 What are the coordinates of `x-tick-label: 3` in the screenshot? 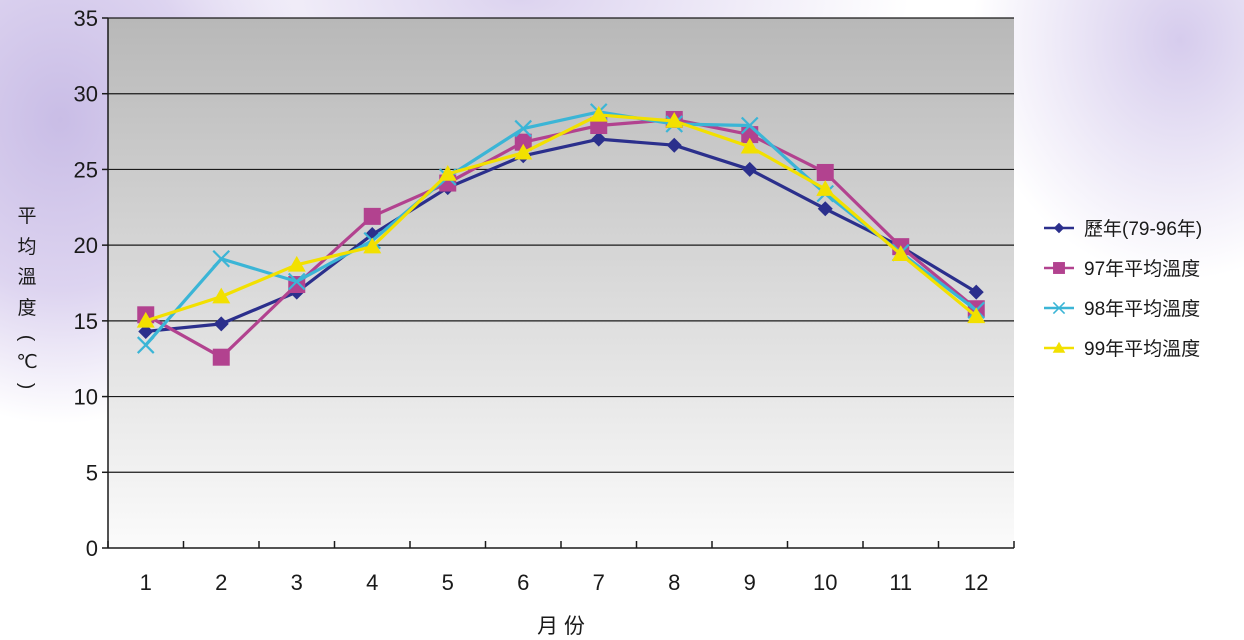 It's located at (297, 582).